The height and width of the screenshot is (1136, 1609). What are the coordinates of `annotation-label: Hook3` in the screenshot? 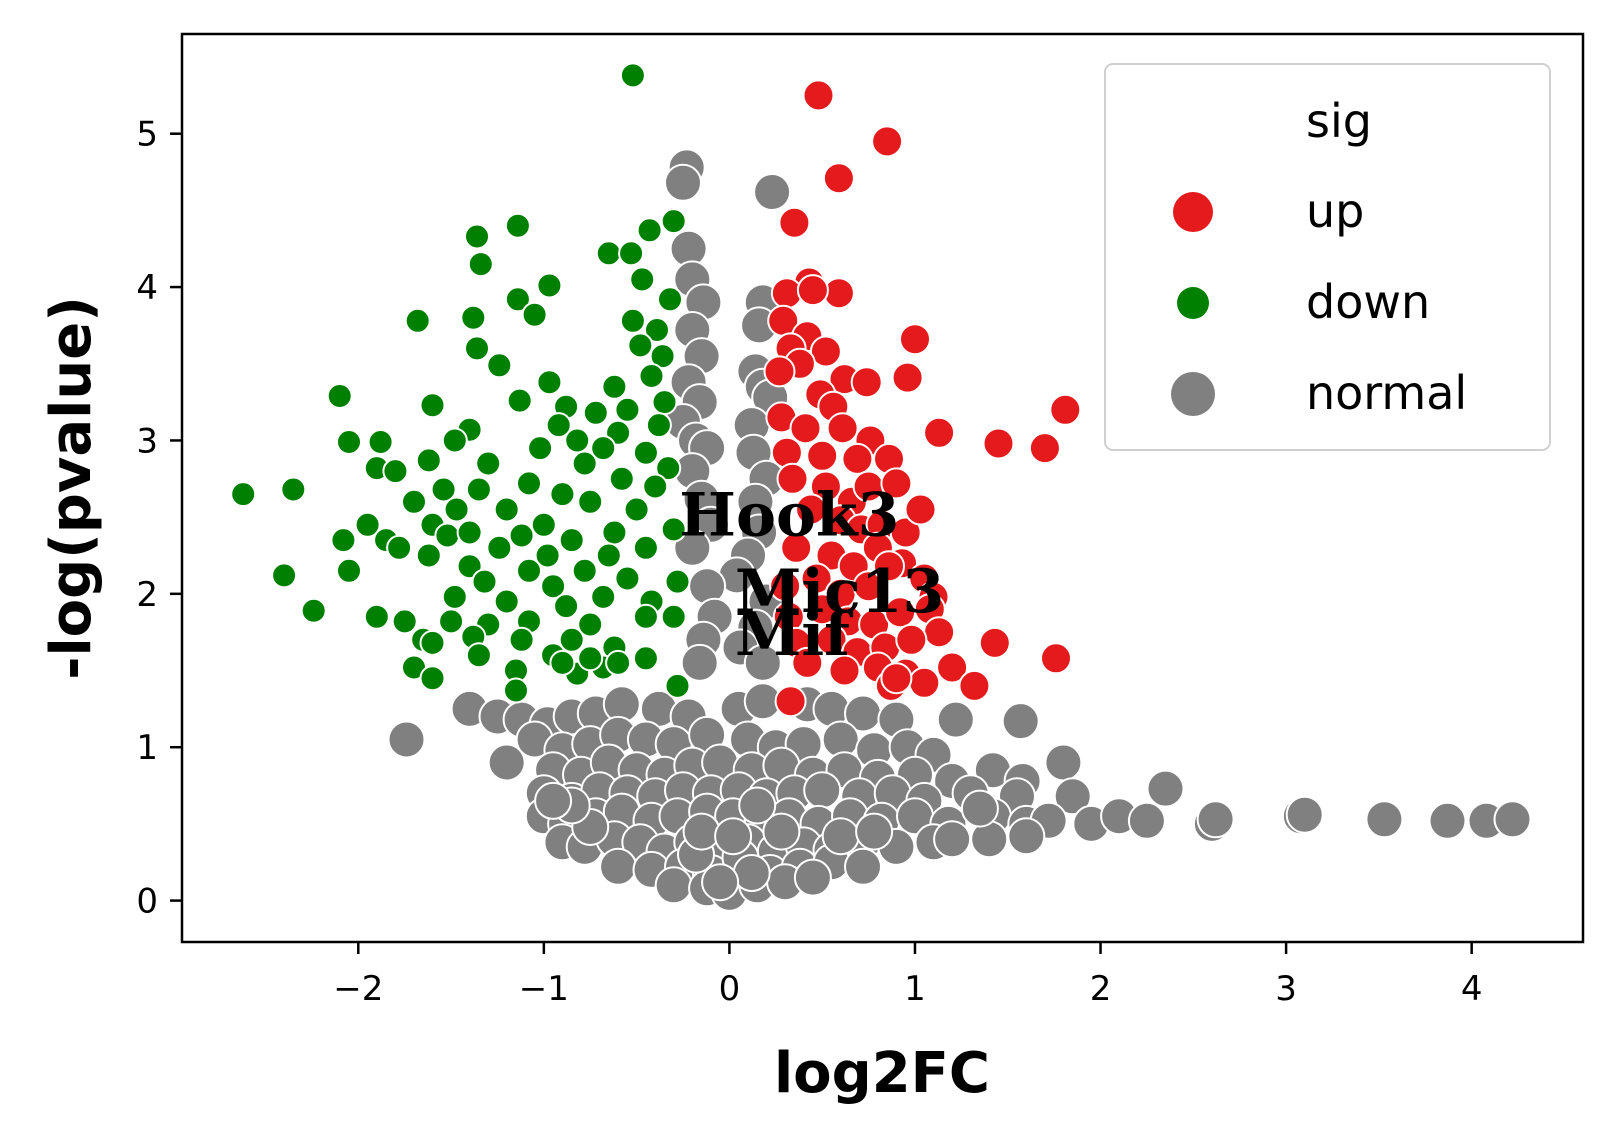 It's located at (789, 516).